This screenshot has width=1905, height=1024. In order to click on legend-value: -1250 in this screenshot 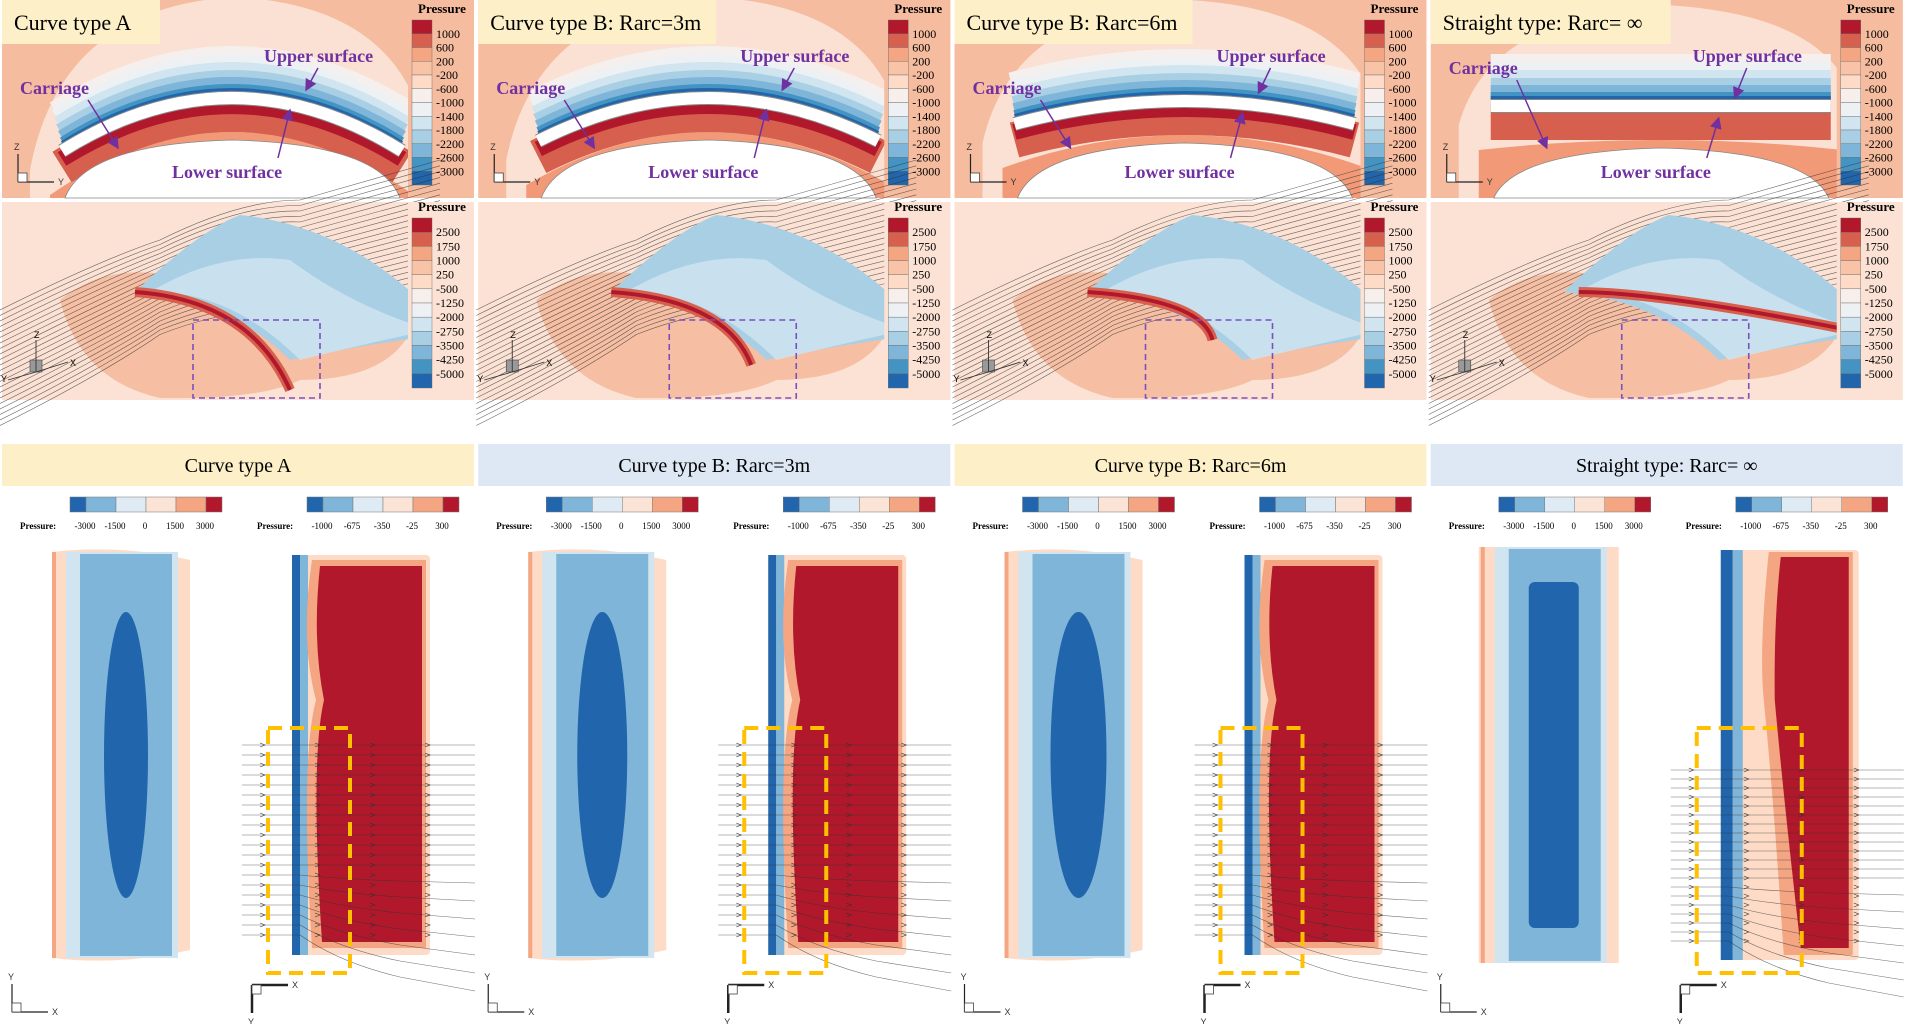, I will do `click(450, 303)`.